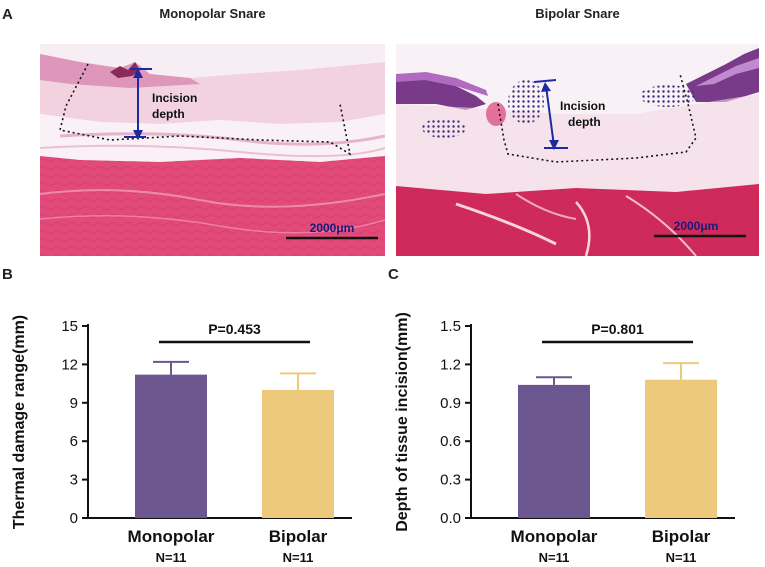 This screenshot has height=567, width=765. What do you see at coordinates (174, 98) in the screenshot?
I see `monopolar-incision-label-1: Incision` at bounding box center [174, 98].